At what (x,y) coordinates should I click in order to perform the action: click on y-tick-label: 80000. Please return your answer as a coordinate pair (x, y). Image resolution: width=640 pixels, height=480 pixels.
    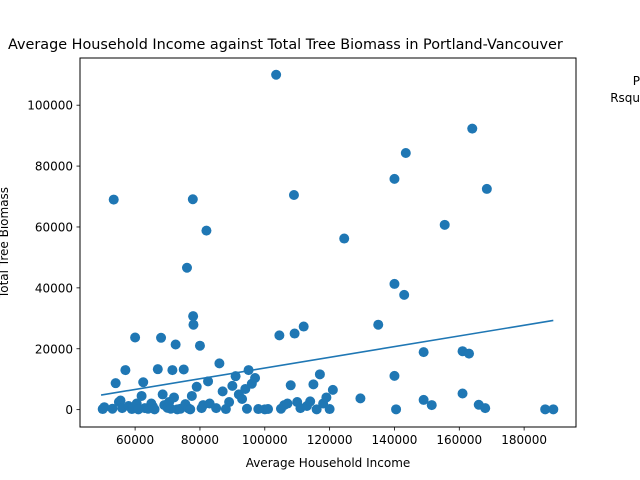
    Looking at the image, I should click on (54, 167).